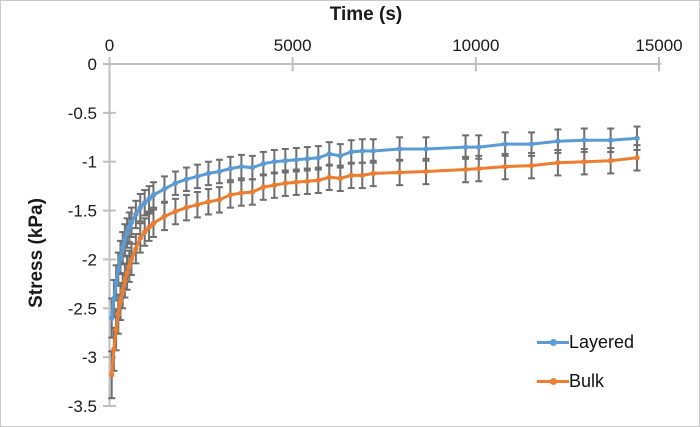 The height and width of the screenshot is (427, 700). I want to click on y-tick-label: -3, so click(89, 357).